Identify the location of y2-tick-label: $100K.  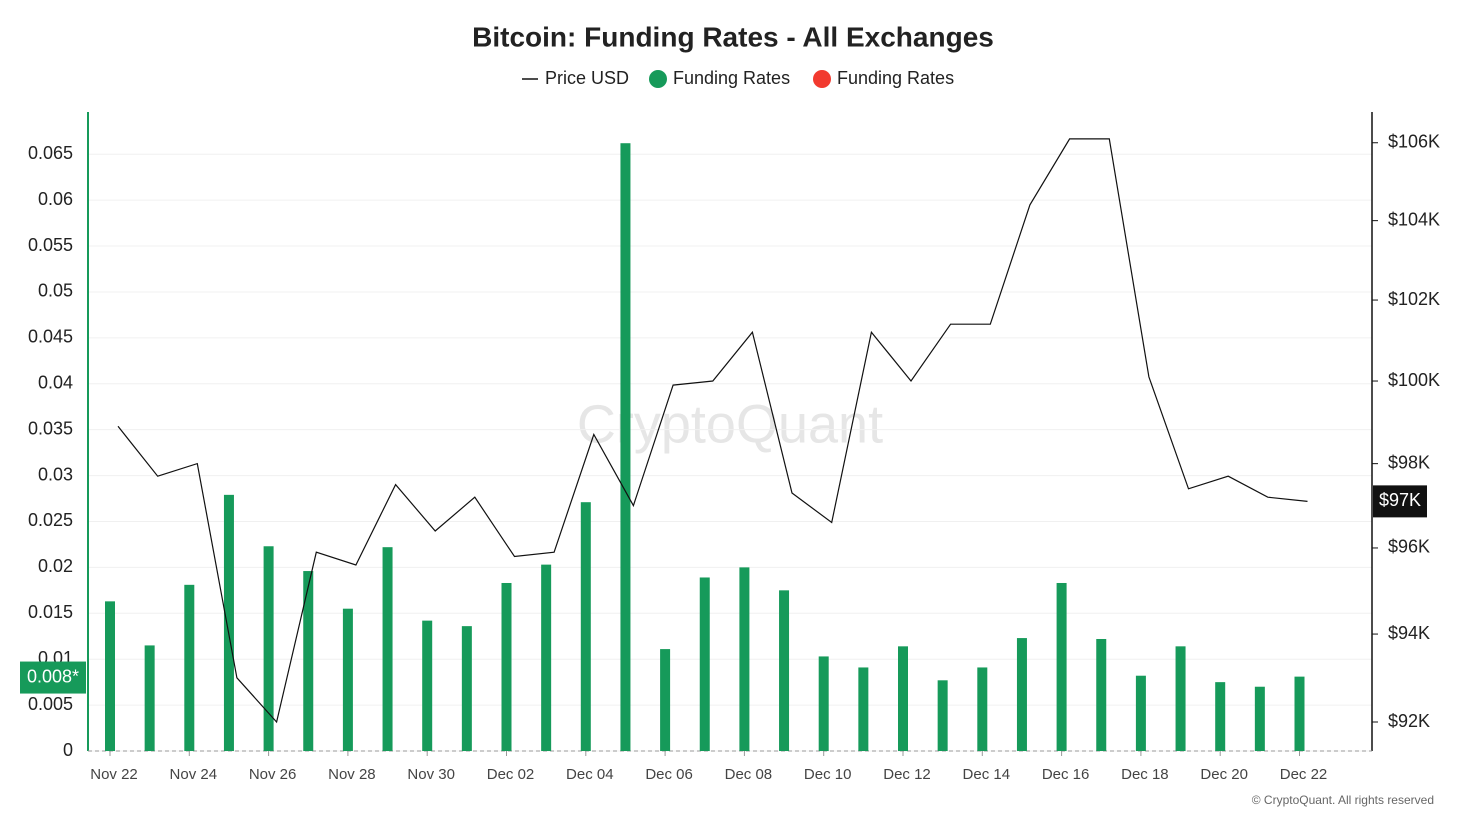
(1414, 380).